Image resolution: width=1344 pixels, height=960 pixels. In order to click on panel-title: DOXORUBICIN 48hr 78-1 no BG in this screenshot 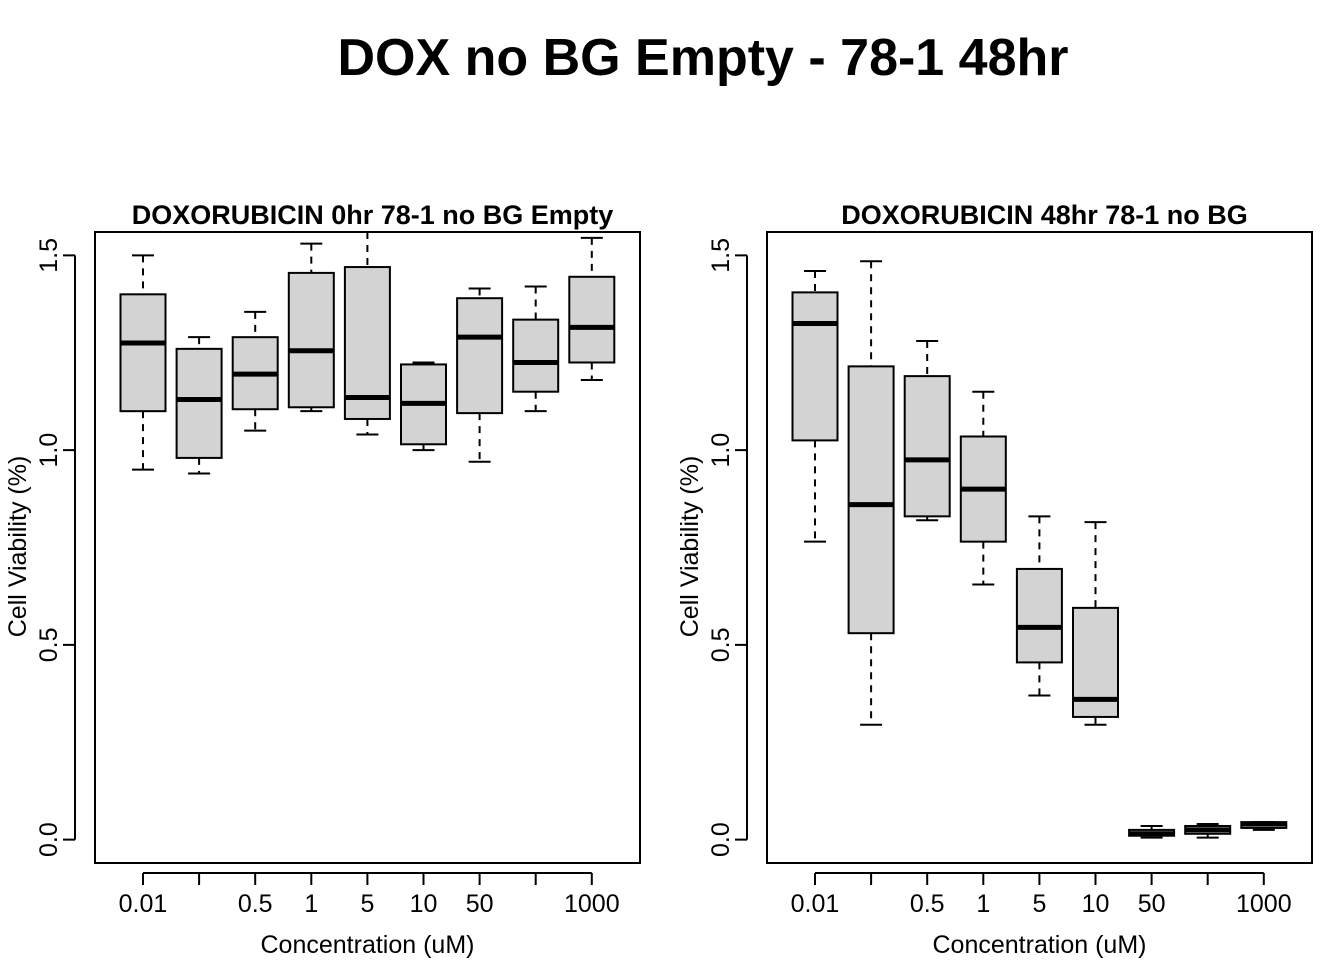, I will do `click(1044, 215)`.